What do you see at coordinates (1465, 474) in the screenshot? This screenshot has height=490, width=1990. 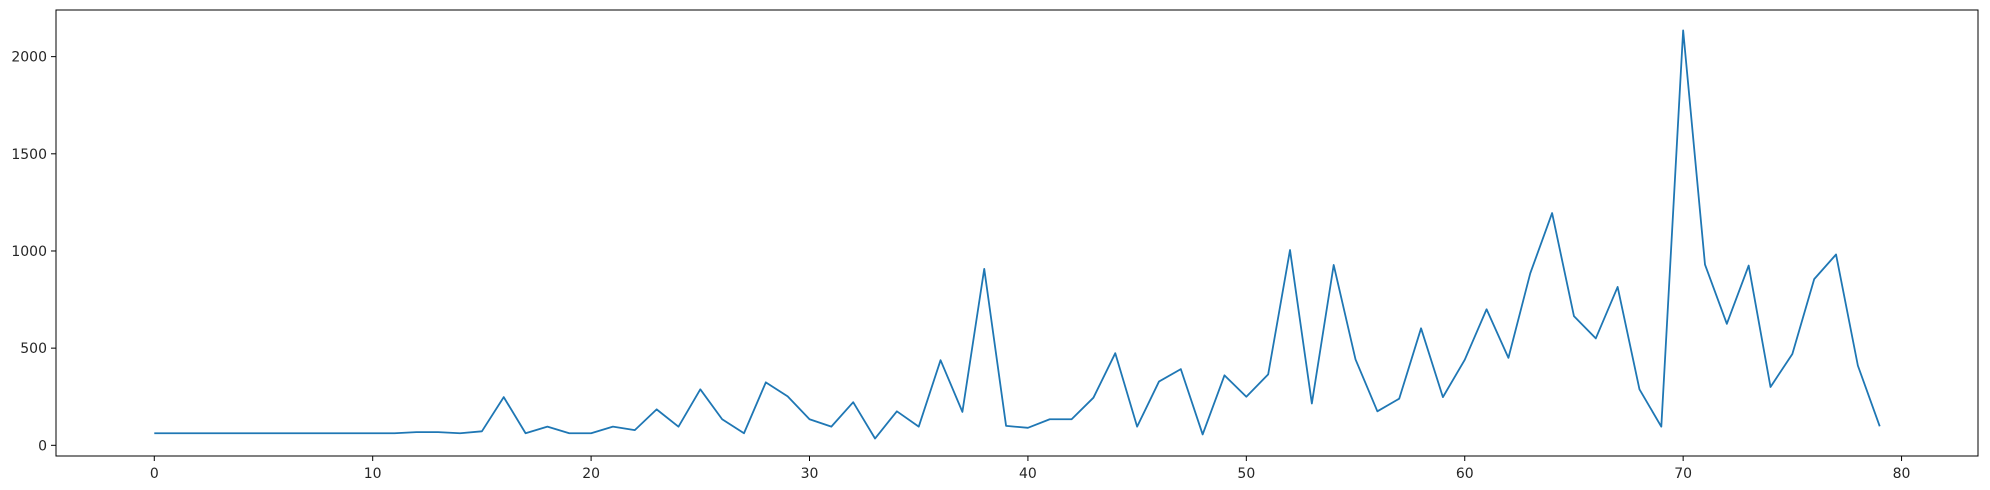 I see `x-tick-label: 60` at bounding box center [1465, 474].